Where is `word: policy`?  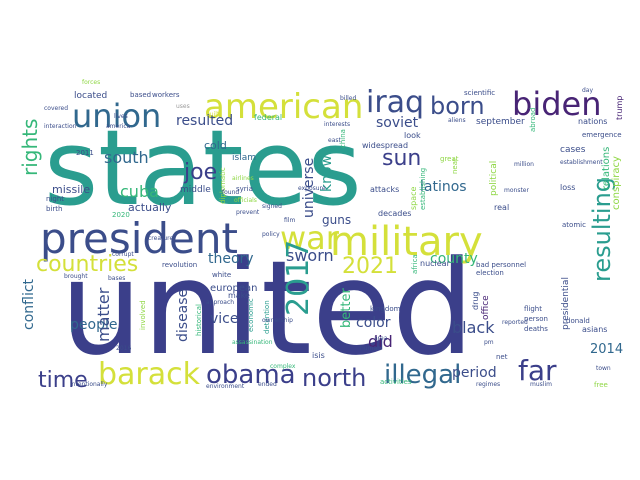
word: policy is located at coordinates (271, 234).